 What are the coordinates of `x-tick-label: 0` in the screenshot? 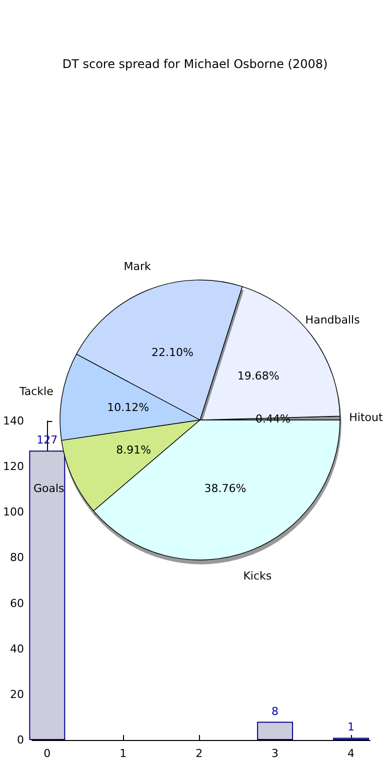 It's located at (47, 753).